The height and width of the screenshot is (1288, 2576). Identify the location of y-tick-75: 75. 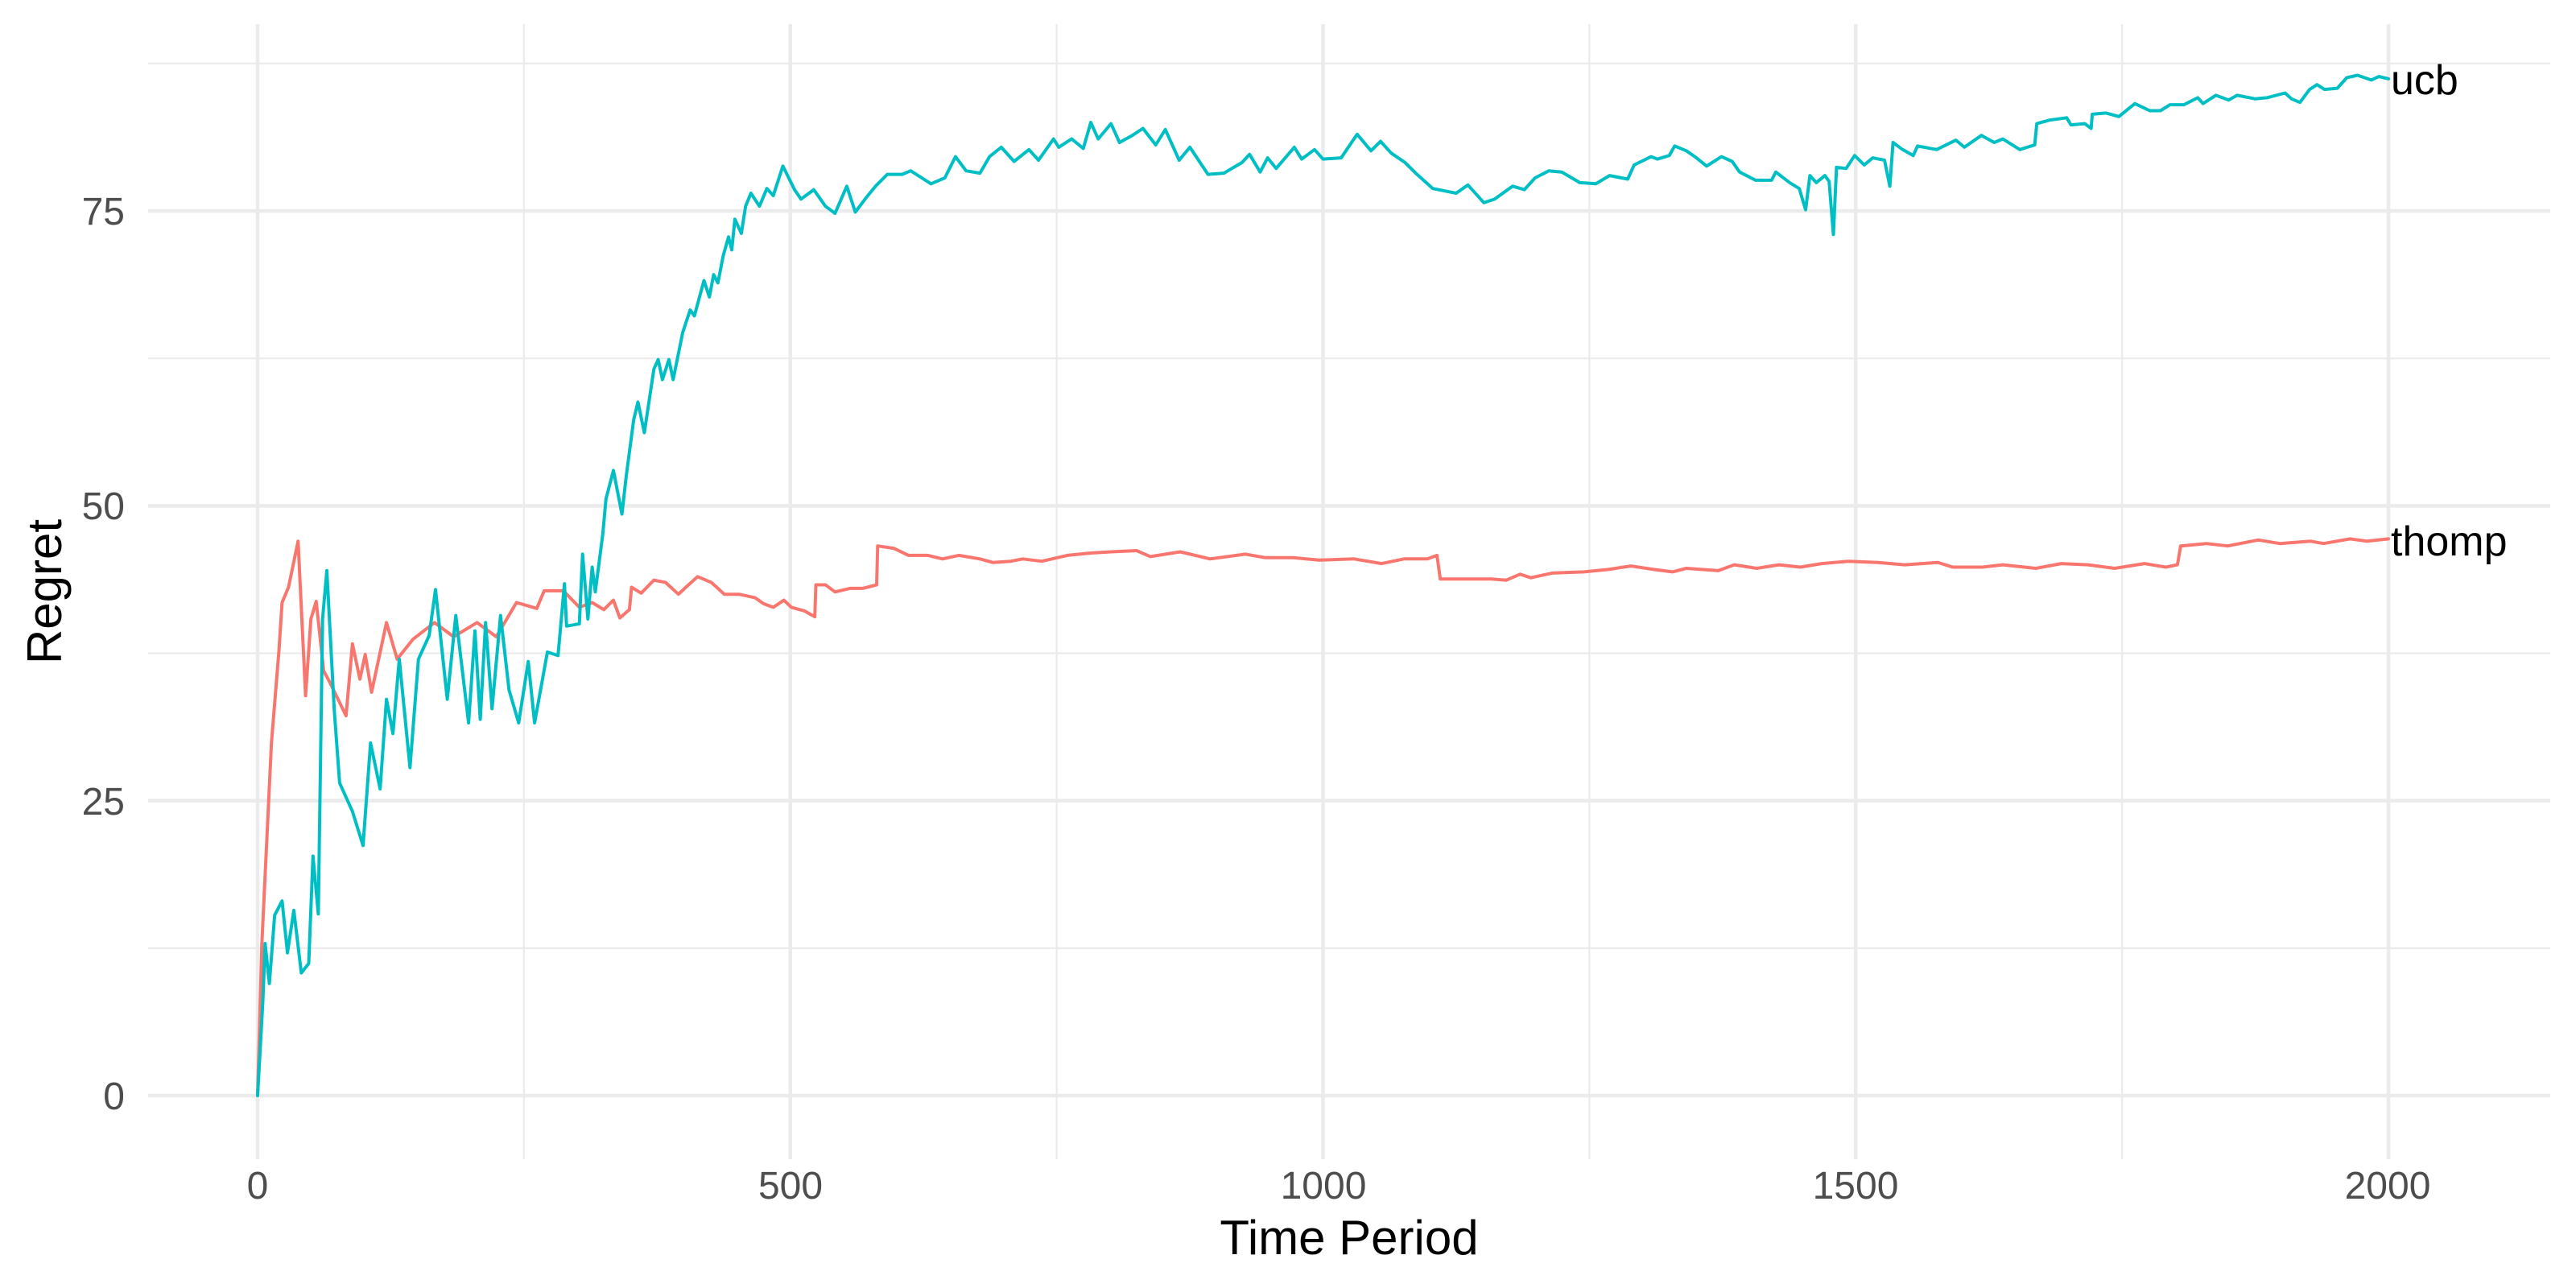
(103, 212).